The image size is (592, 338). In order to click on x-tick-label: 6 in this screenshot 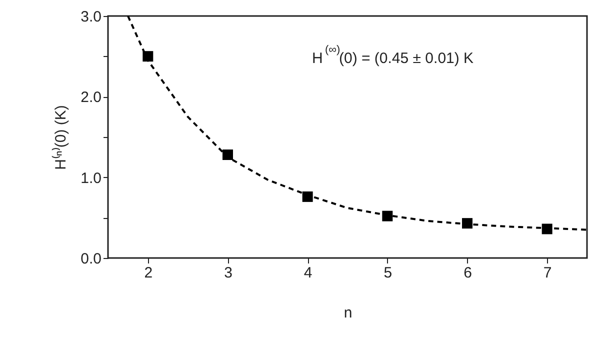, I will do `click(468, 273)`.